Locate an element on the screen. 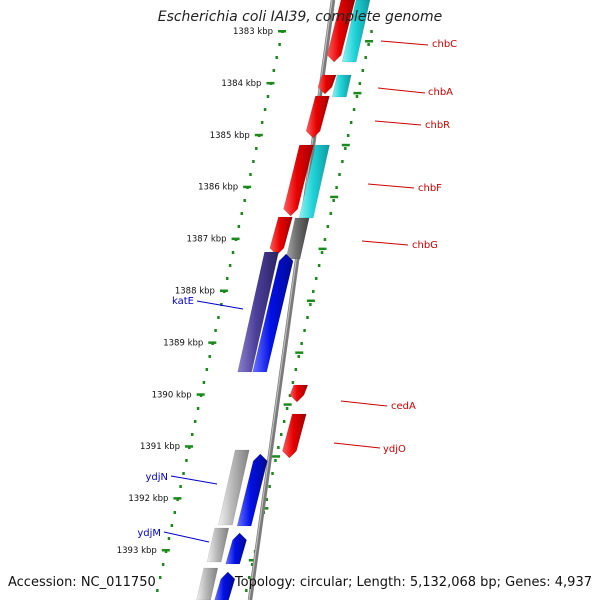 The width and height of the screenshot is (600, 604). scale-label: 1393 kbp is located at coordinates (137, 551).